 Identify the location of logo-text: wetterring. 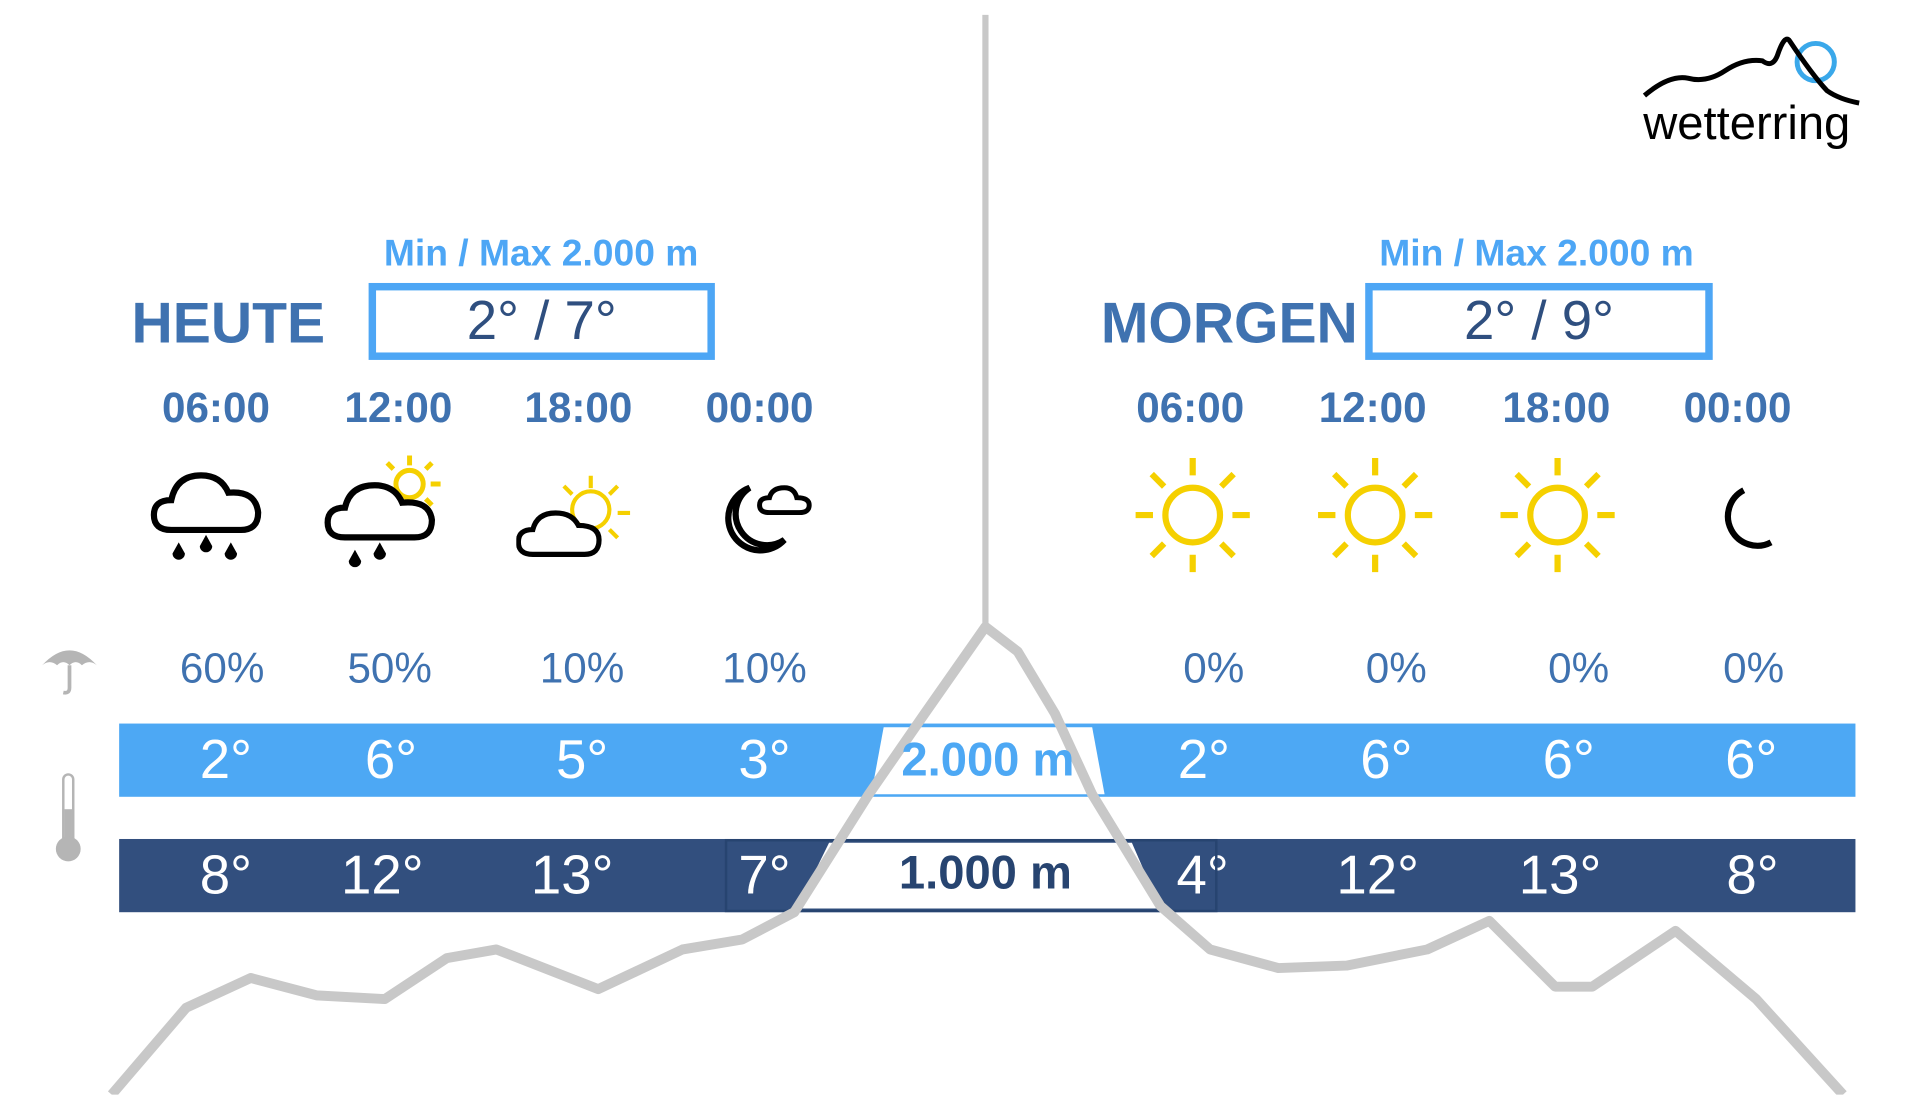
(1747, 124).